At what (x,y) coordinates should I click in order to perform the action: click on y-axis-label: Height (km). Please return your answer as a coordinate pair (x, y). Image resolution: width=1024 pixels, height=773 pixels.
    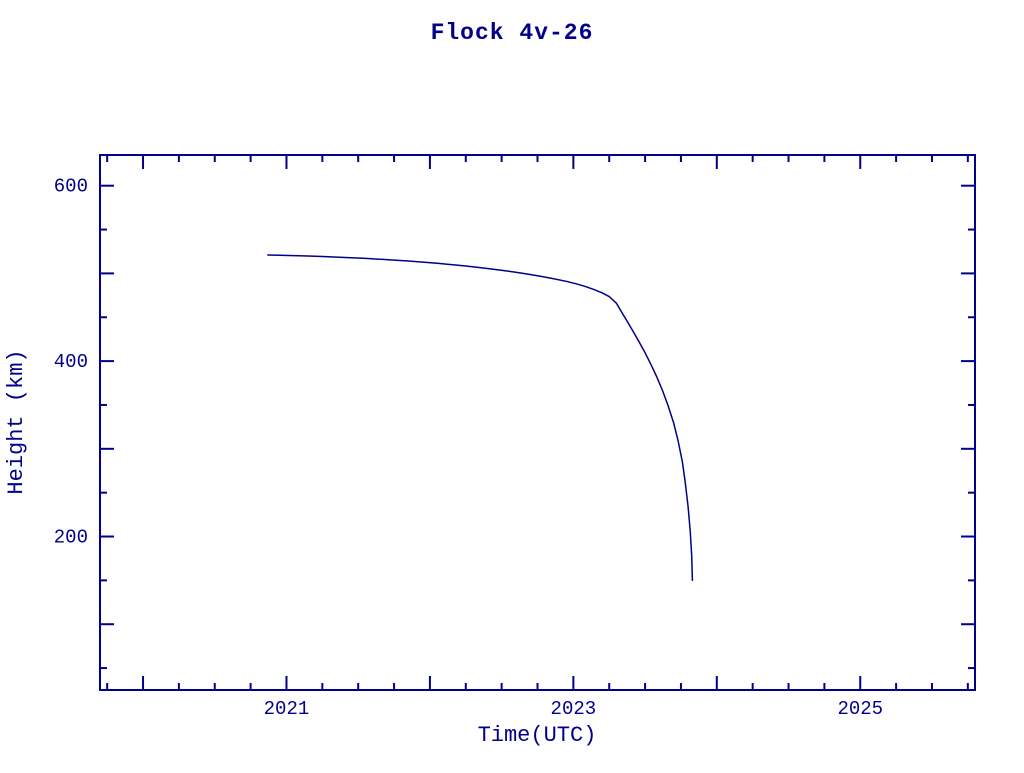
    Looking at the image, I should click on (16, 421).